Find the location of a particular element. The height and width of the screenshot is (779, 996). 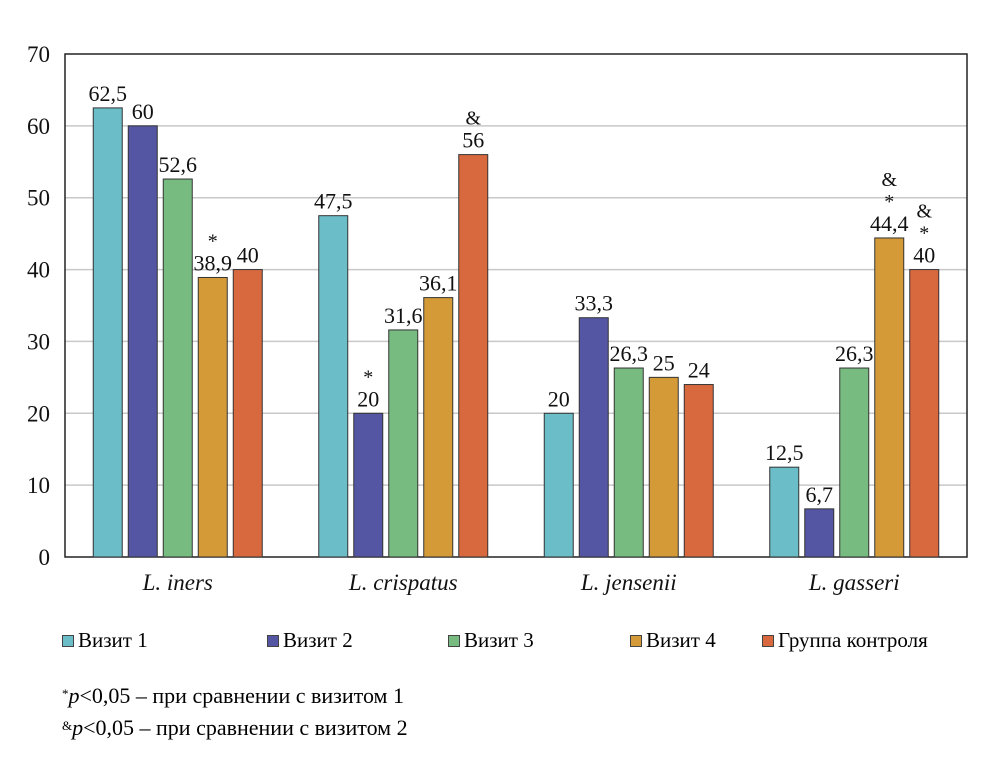

x-category-label: L. gasseri is located at coordinates (854, 582).